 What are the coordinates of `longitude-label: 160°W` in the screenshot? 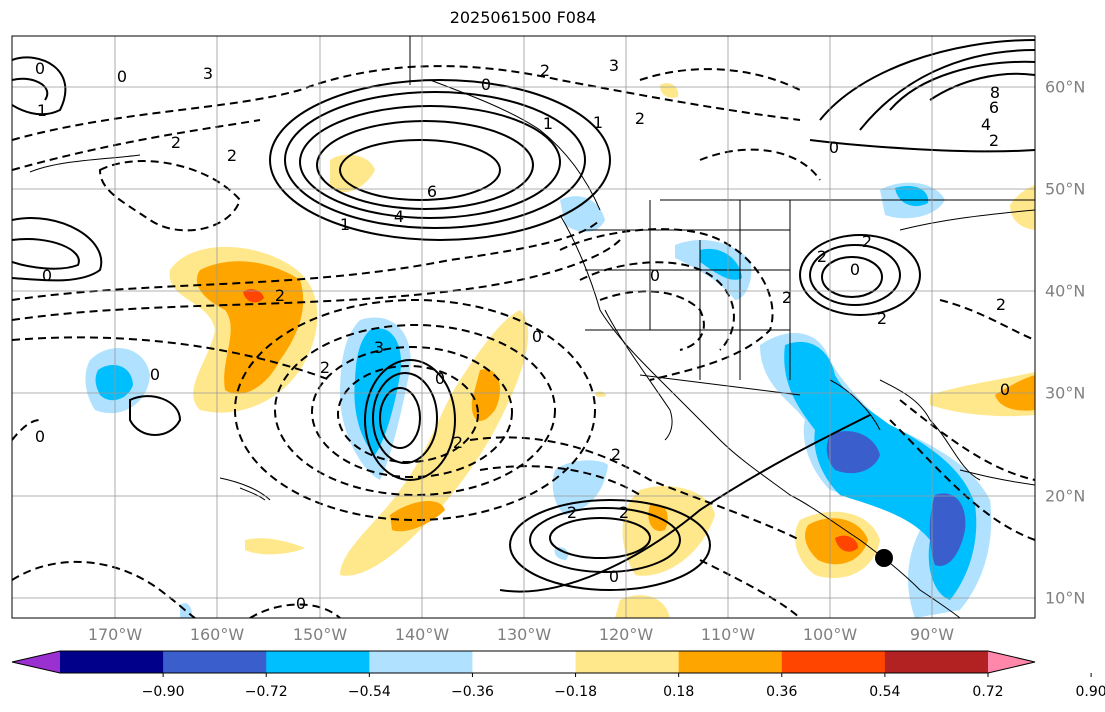 It's located at (217, 634).